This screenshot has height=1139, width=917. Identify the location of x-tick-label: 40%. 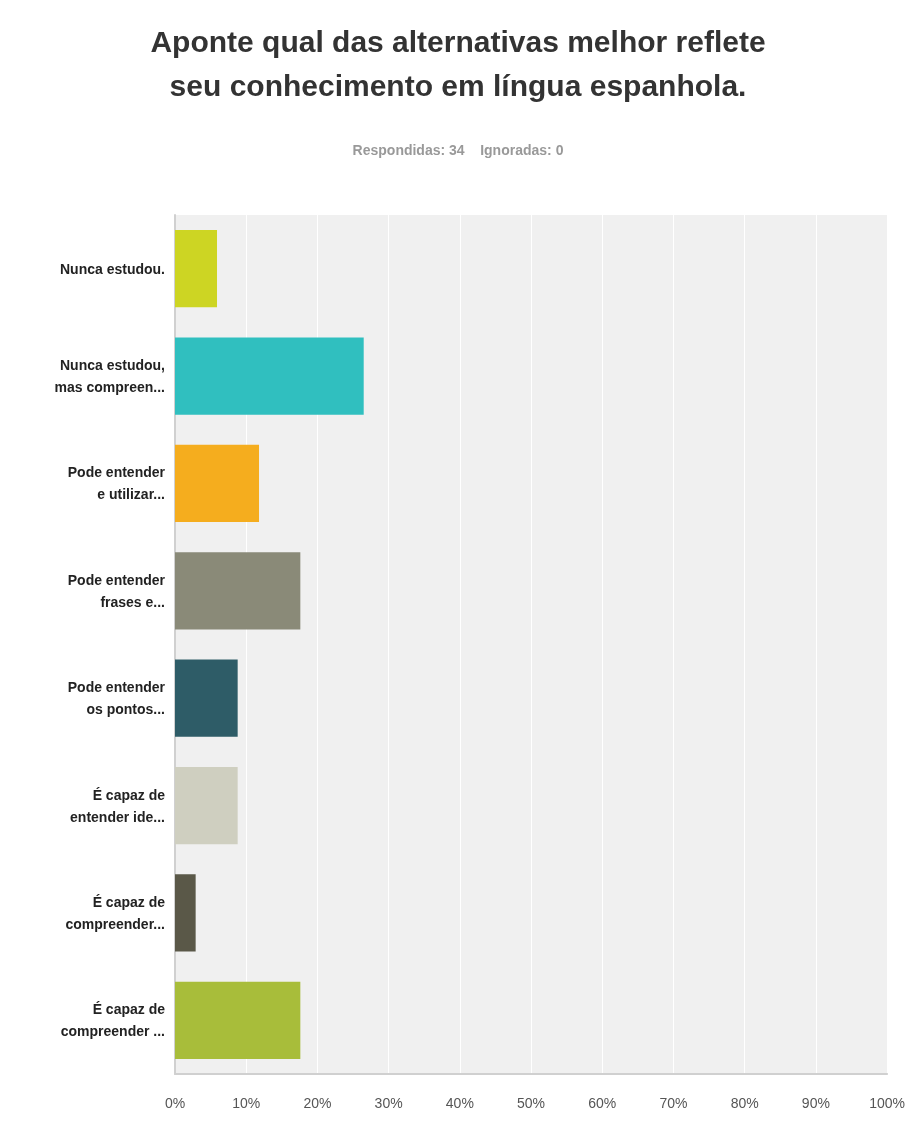
(459, 1103).